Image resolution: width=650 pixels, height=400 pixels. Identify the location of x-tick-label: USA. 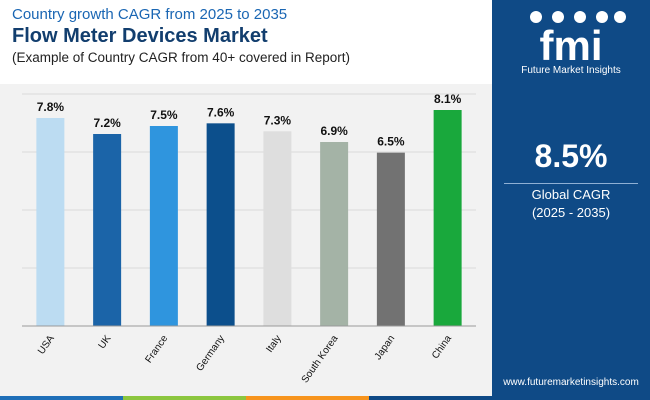
(46, 344).